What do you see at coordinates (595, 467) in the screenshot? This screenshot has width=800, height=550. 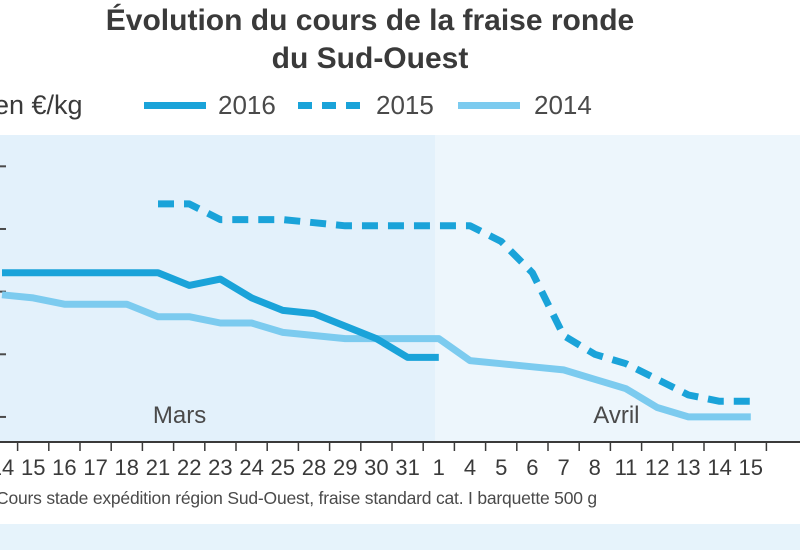 I see `x-tick-label: 8` at bounding box center [595, 467].